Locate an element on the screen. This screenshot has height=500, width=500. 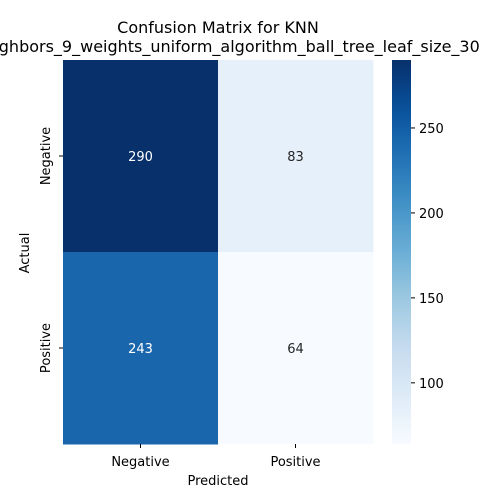
x-tick-label: Positive is located at coordinates (295, 462).